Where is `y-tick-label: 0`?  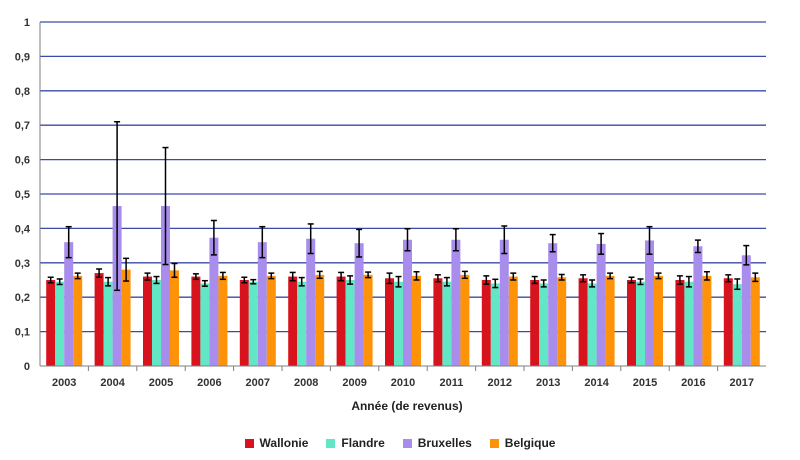 y-tick-label: 0 is located at coordinates (27, 367).